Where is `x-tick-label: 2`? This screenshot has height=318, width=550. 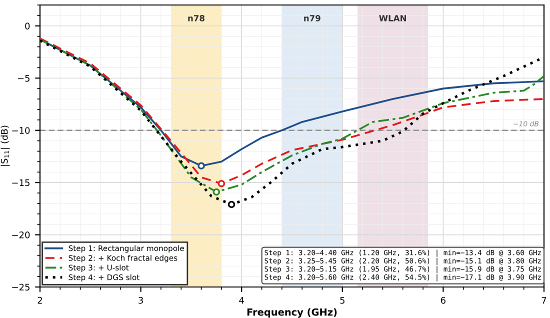 x-tick-label: 2 is located at coordinates (40, 300).